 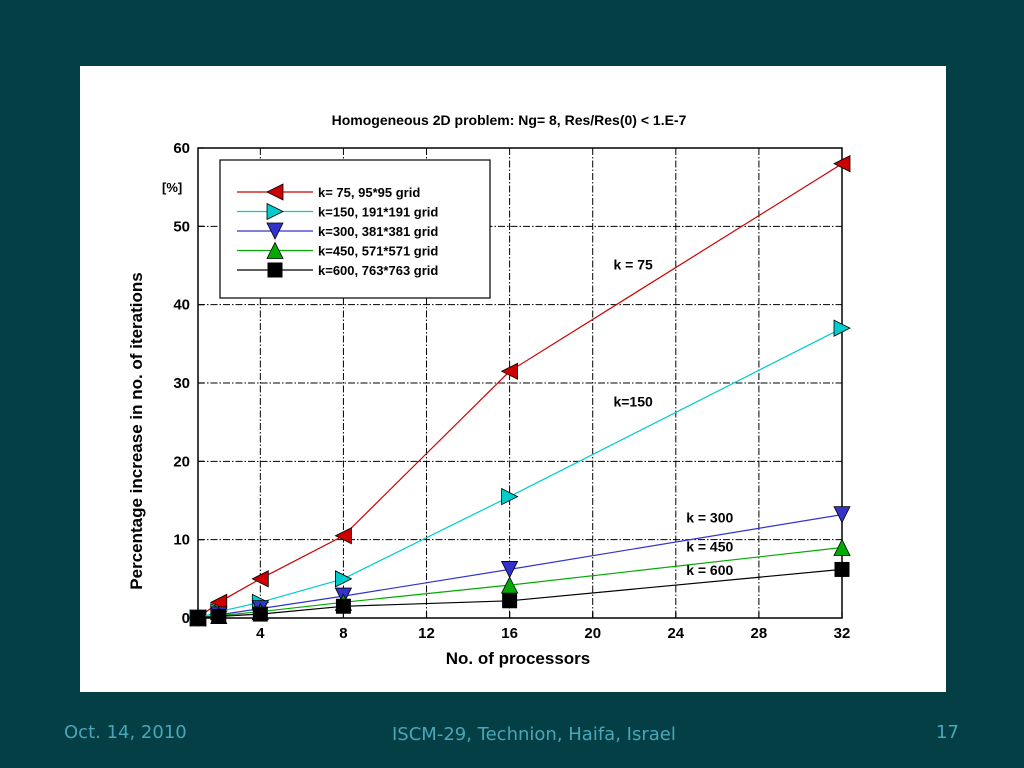 I want to click on legend-label: k=150, 191*191 grid, so click(x=378, y=212).